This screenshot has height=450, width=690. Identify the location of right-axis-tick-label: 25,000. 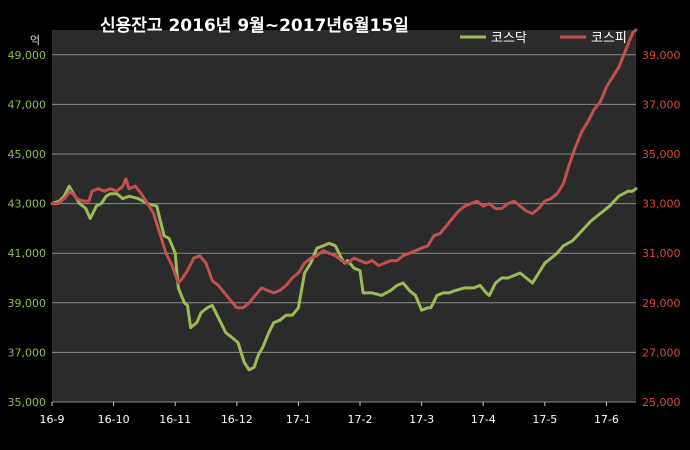
(661, 402).